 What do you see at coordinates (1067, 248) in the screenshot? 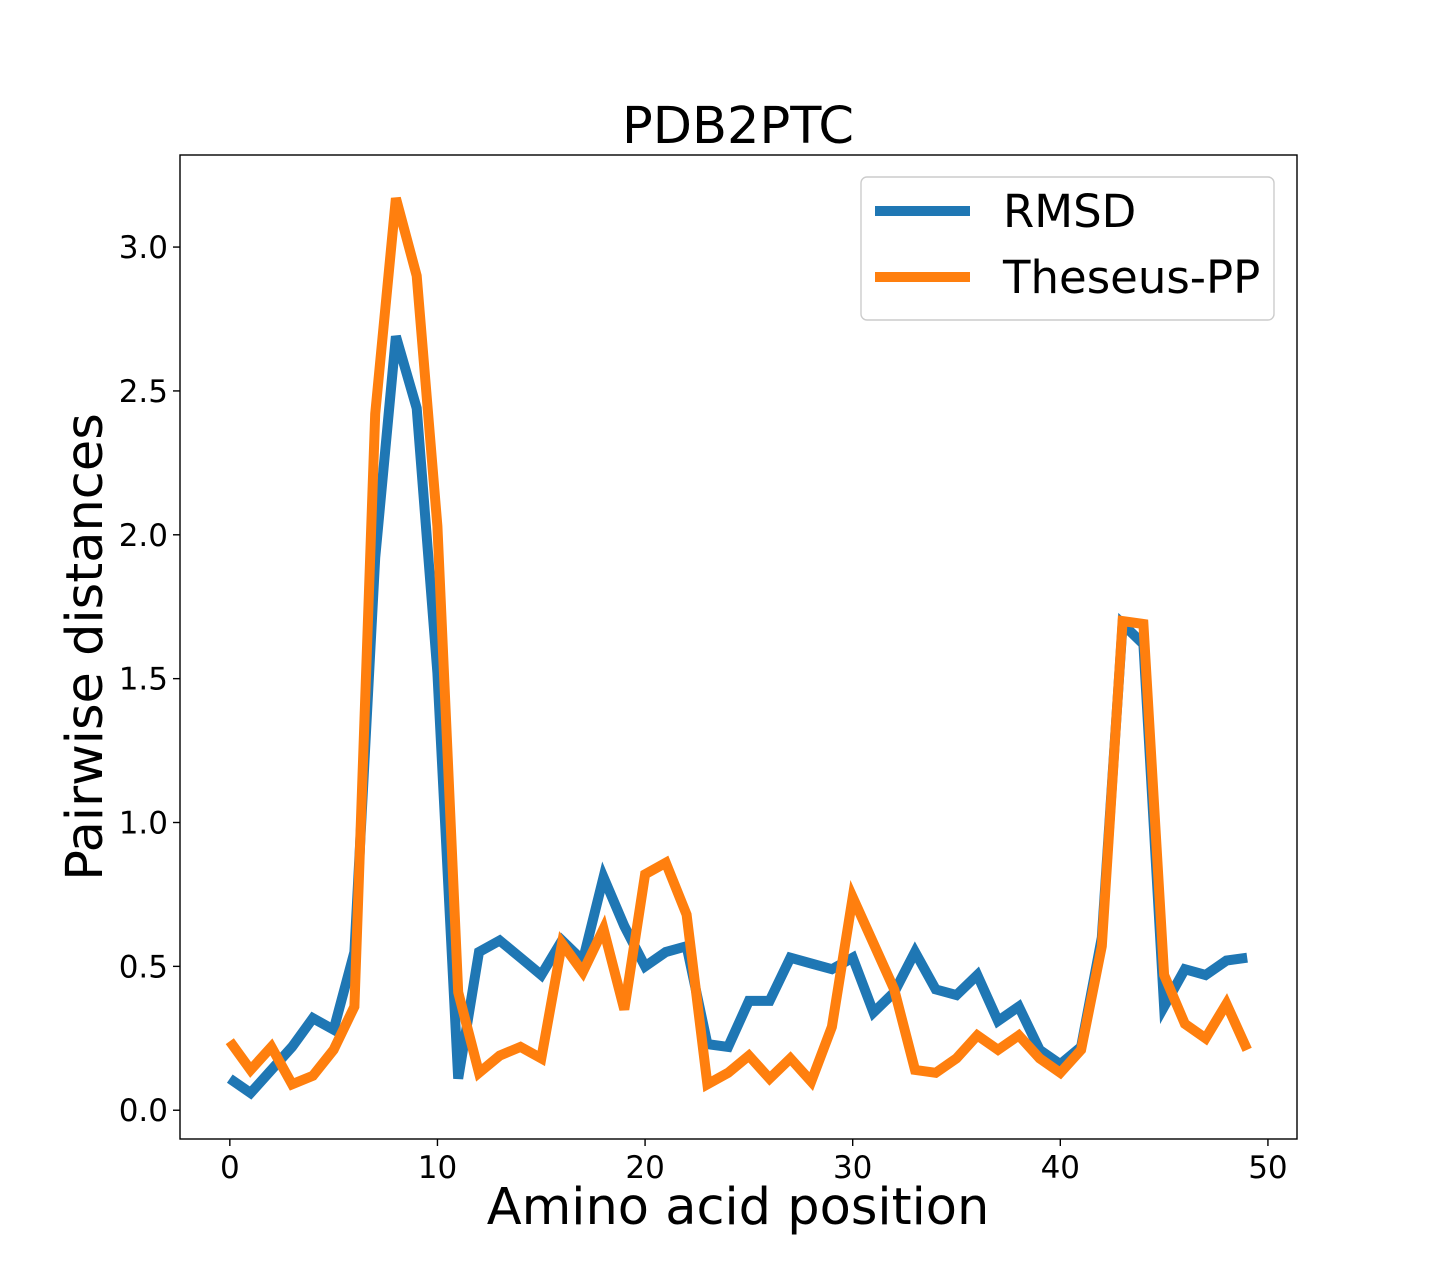
I see `legend: RMSD Theseus-PP` at bounding box center [1067, 248].